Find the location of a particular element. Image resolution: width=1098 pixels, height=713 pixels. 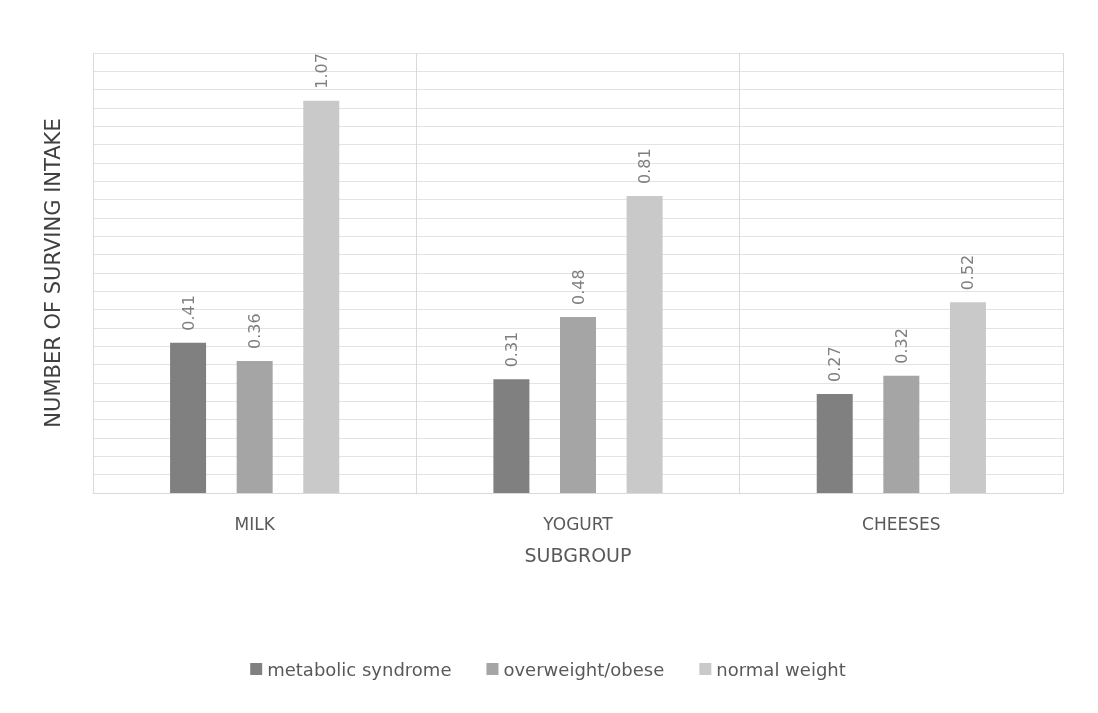

data-label: 0.32 is located at coordinates (901, 346).